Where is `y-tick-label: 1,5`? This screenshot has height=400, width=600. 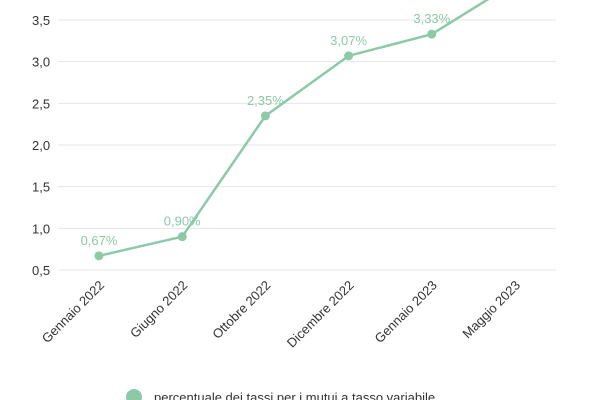
y-tick-label: 1,5 is located at coordinates (41, 187).